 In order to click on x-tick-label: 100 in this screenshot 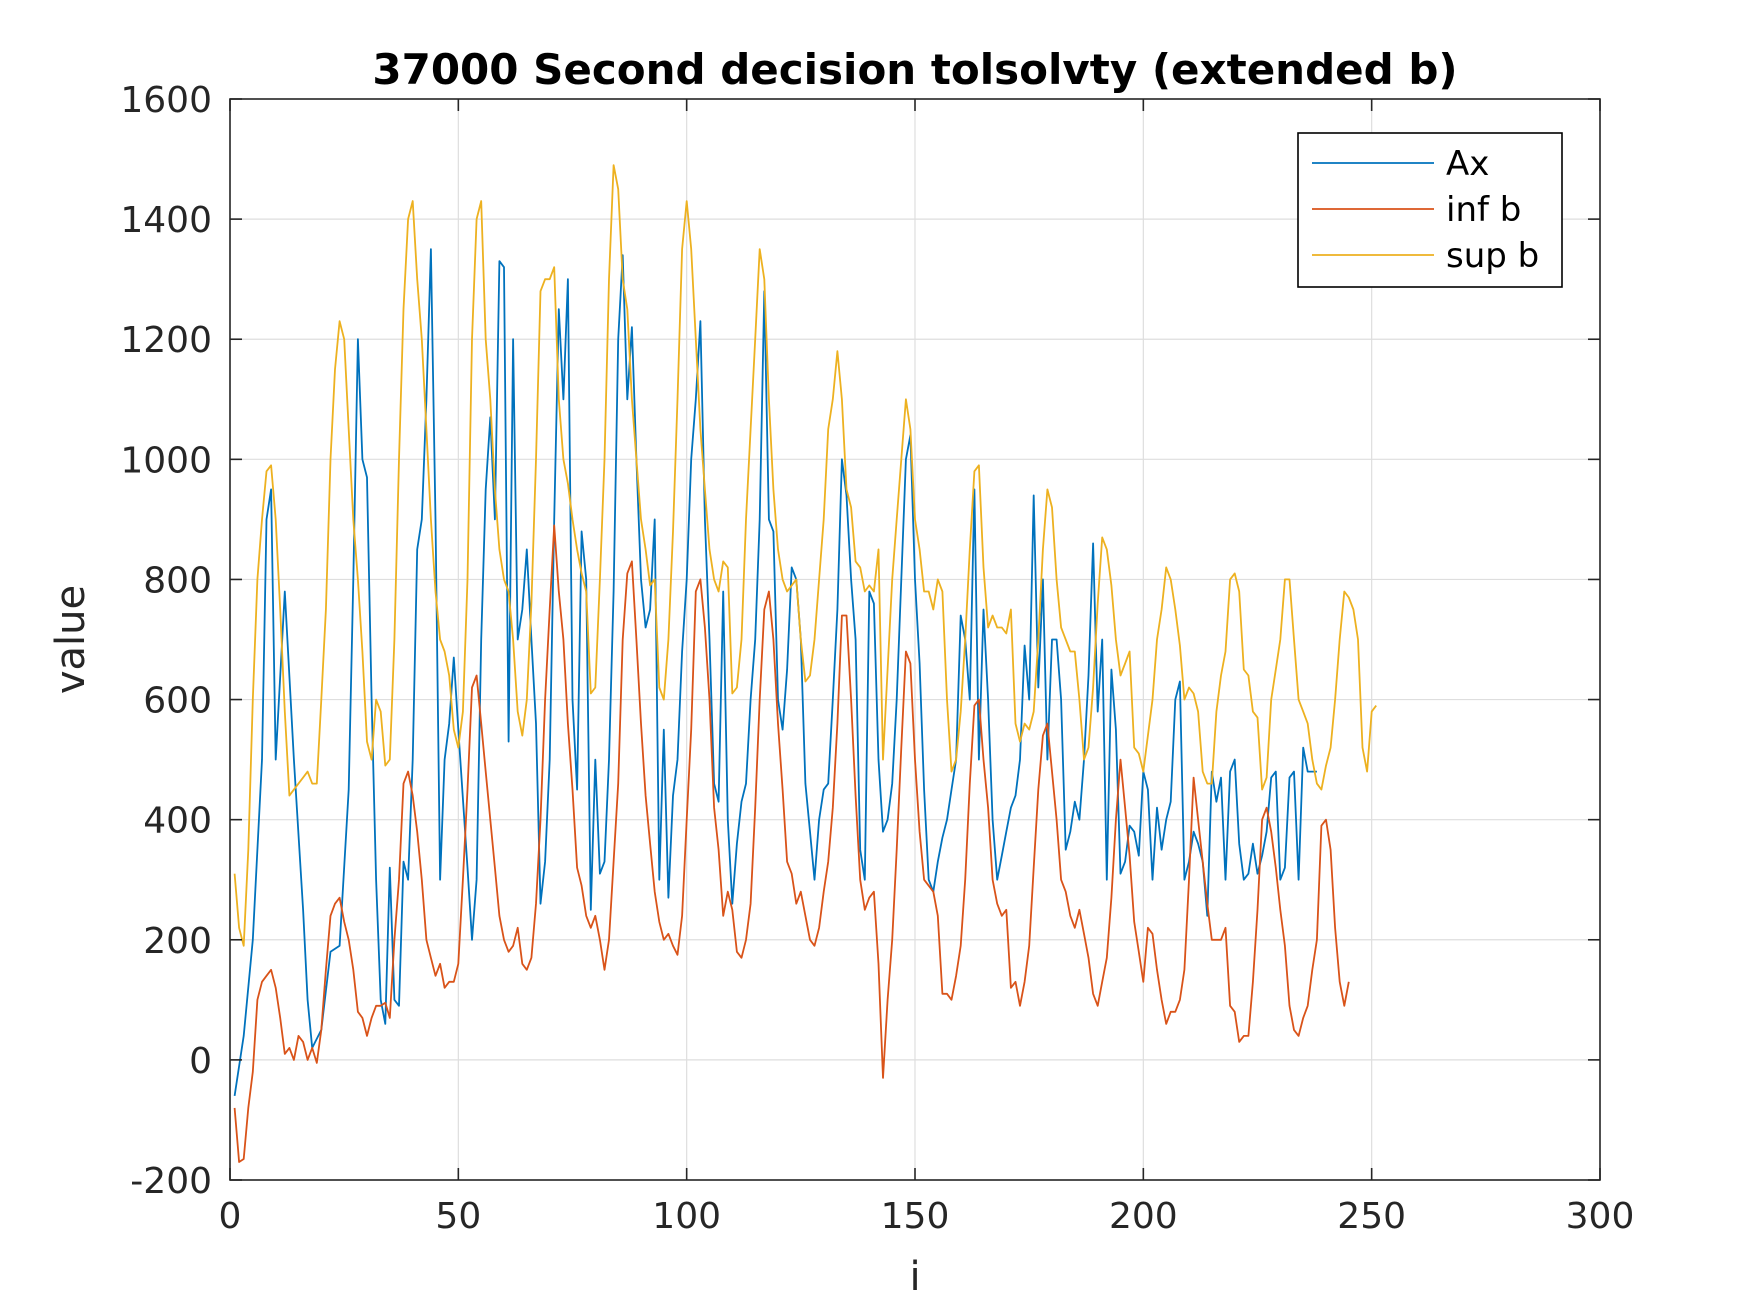, I will do `click(686, 1216)`.